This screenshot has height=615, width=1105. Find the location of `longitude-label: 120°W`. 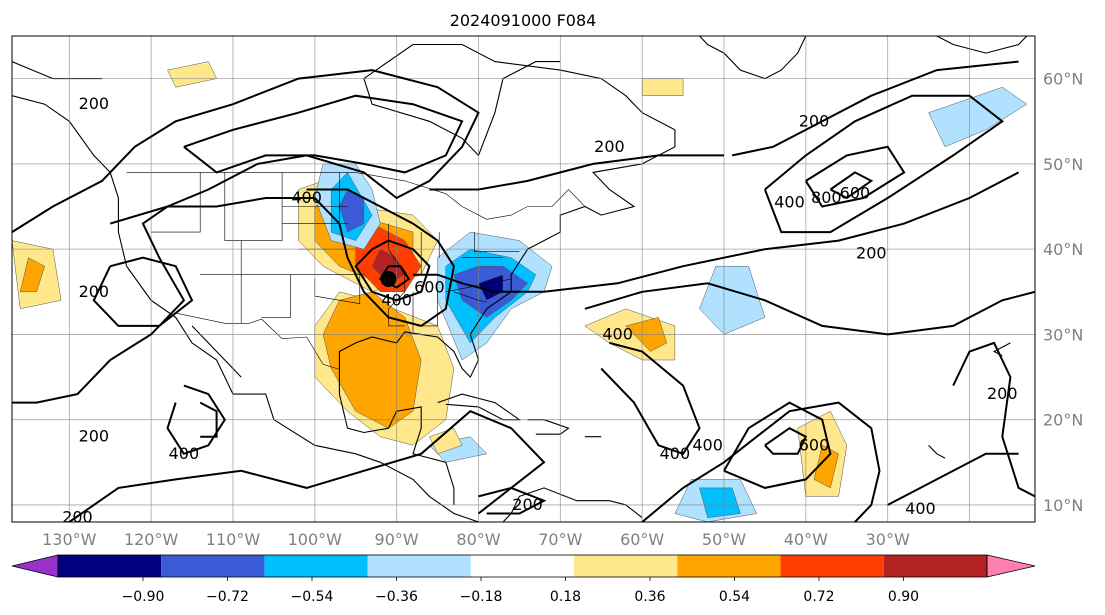

longitude-label: 120°W is located at coordinates (151, 539).